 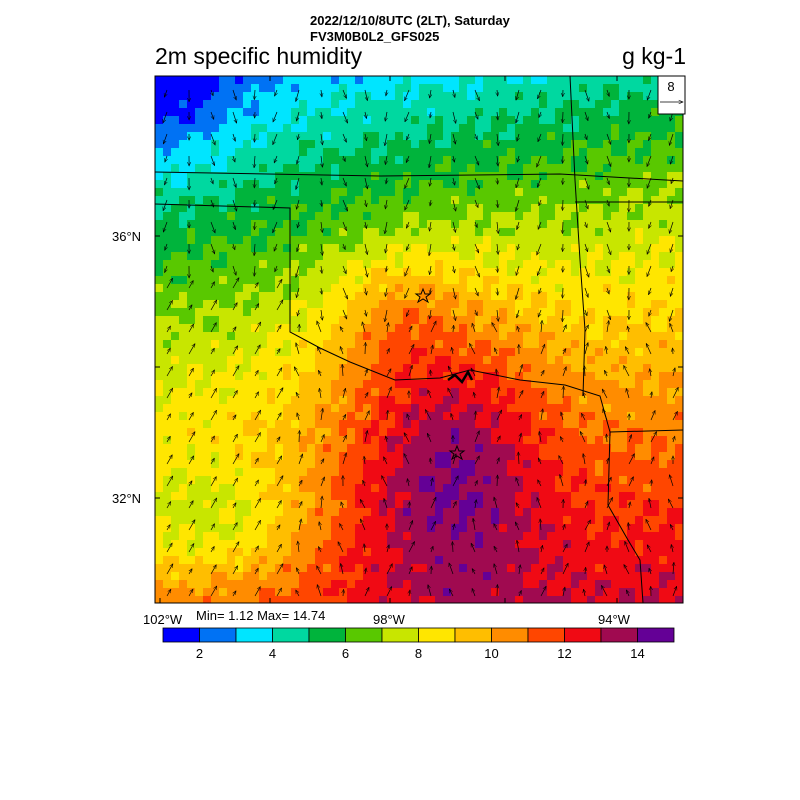 I want to click on min-max-stats: Min= 1.12 Max= 14.74, so click(x=261, y=615).